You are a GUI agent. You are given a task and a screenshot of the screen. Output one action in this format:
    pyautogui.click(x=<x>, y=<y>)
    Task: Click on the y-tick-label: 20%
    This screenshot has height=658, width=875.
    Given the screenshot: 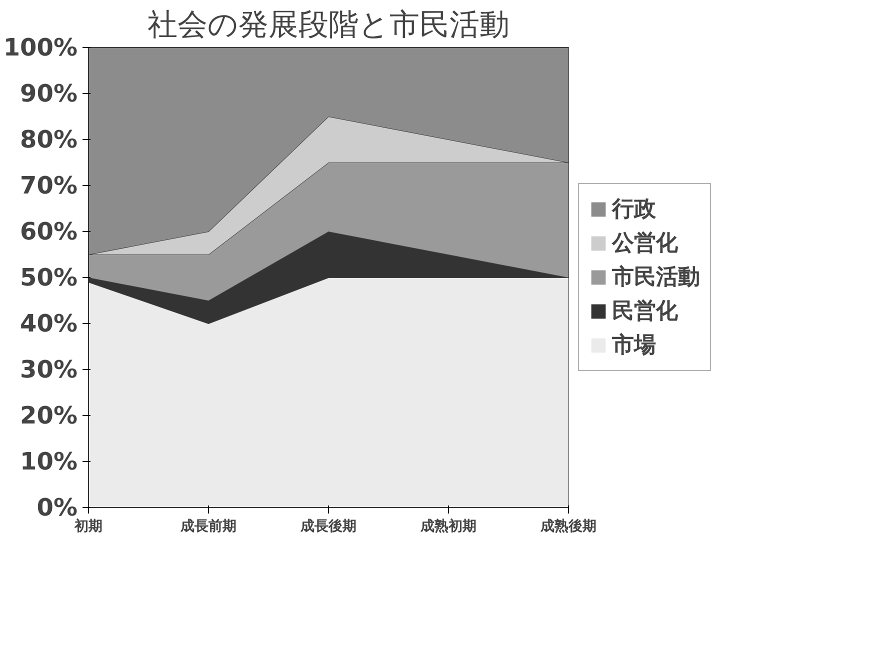 What is the action you would take?
    pyautogui.click(x=49, y=416)
    